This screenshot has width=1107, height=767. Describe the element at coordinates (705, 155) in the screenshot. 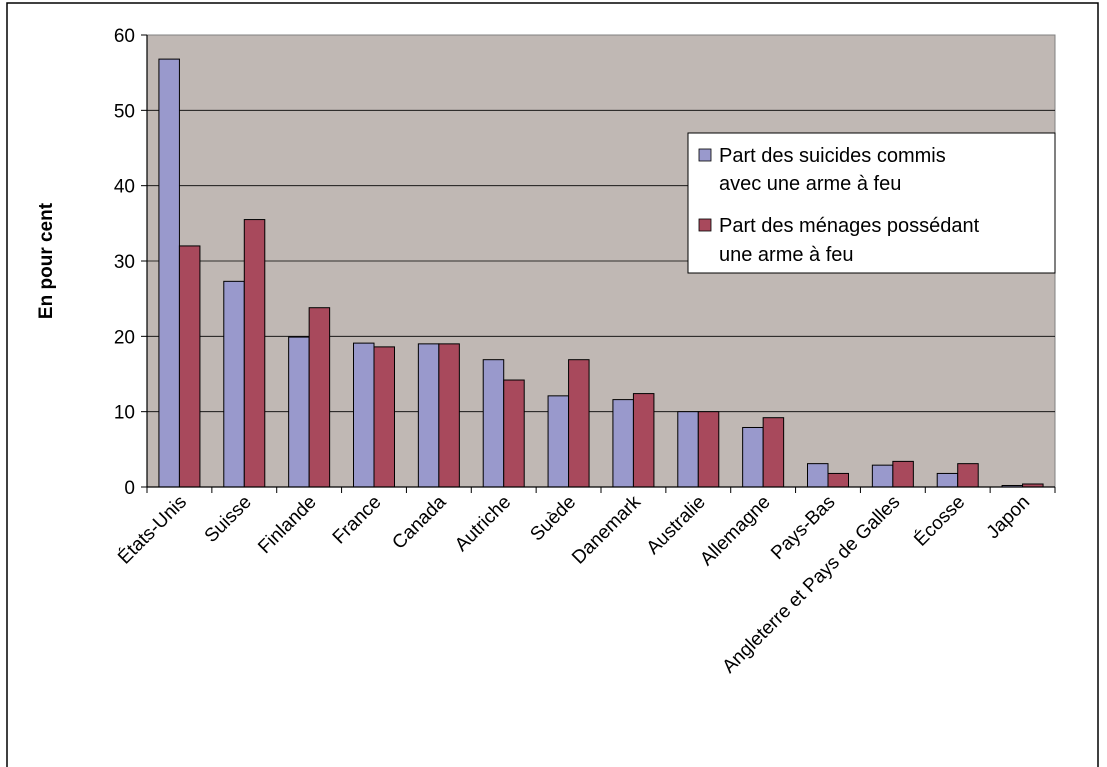

I see `legend-swatch-suicides` at that location.